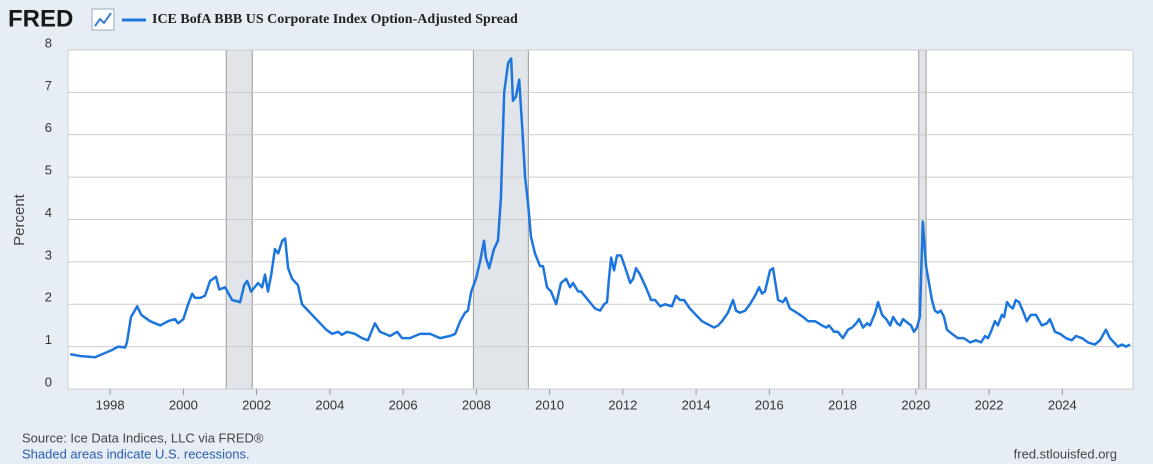  I want to click on x-tick-label: 2014, so click(696, 404).